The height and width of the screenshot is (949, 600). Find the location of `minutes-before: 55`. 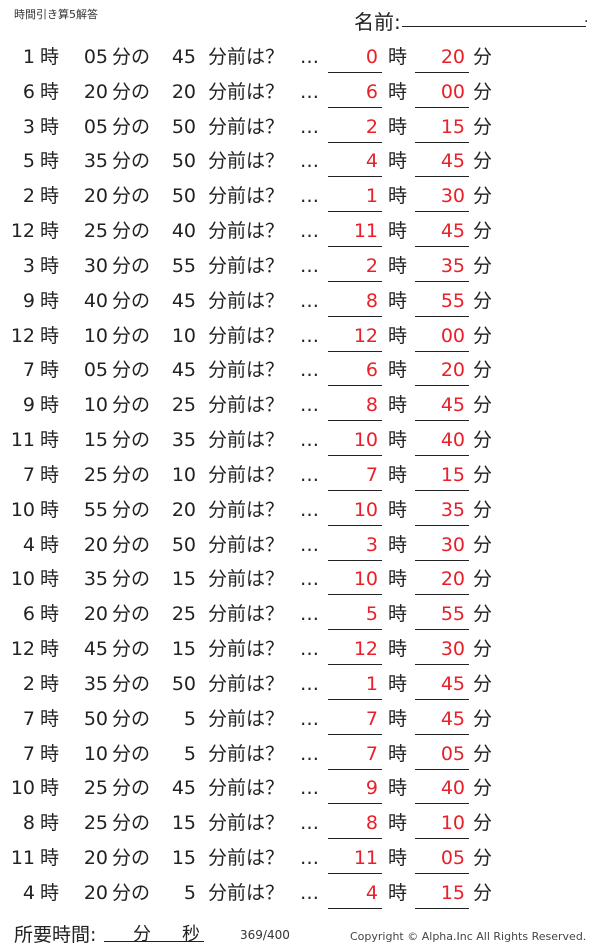

minutes-before: 55 is located at coordinates (183, 265).